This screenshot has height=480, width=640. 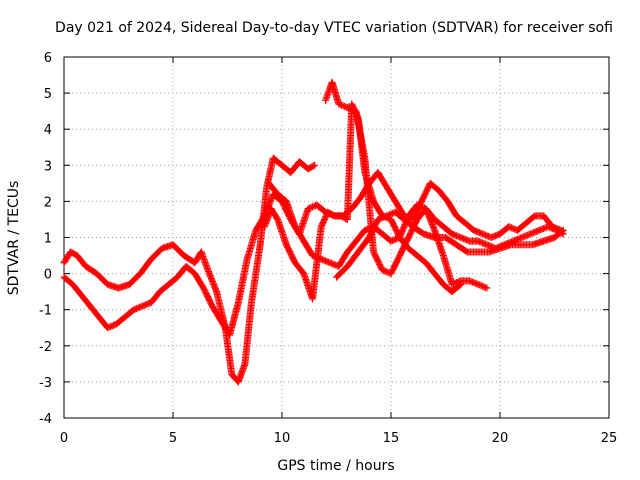 What do you see at coordinates (282, 438) in the screenshot?
I see `x-tick-label: 10` at bounding box center [282, 438].